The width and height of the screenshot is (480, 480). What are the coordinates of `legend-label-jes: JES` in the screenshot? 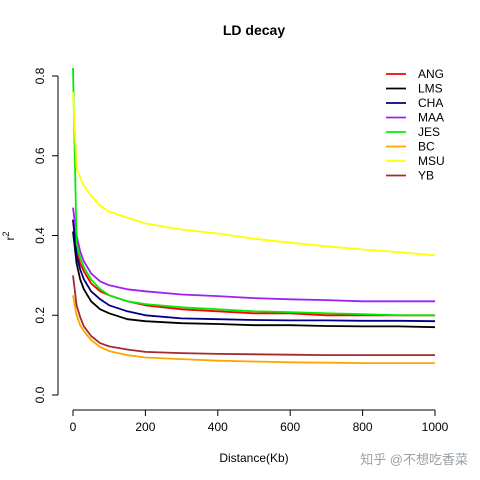 It's located at (429, 132).